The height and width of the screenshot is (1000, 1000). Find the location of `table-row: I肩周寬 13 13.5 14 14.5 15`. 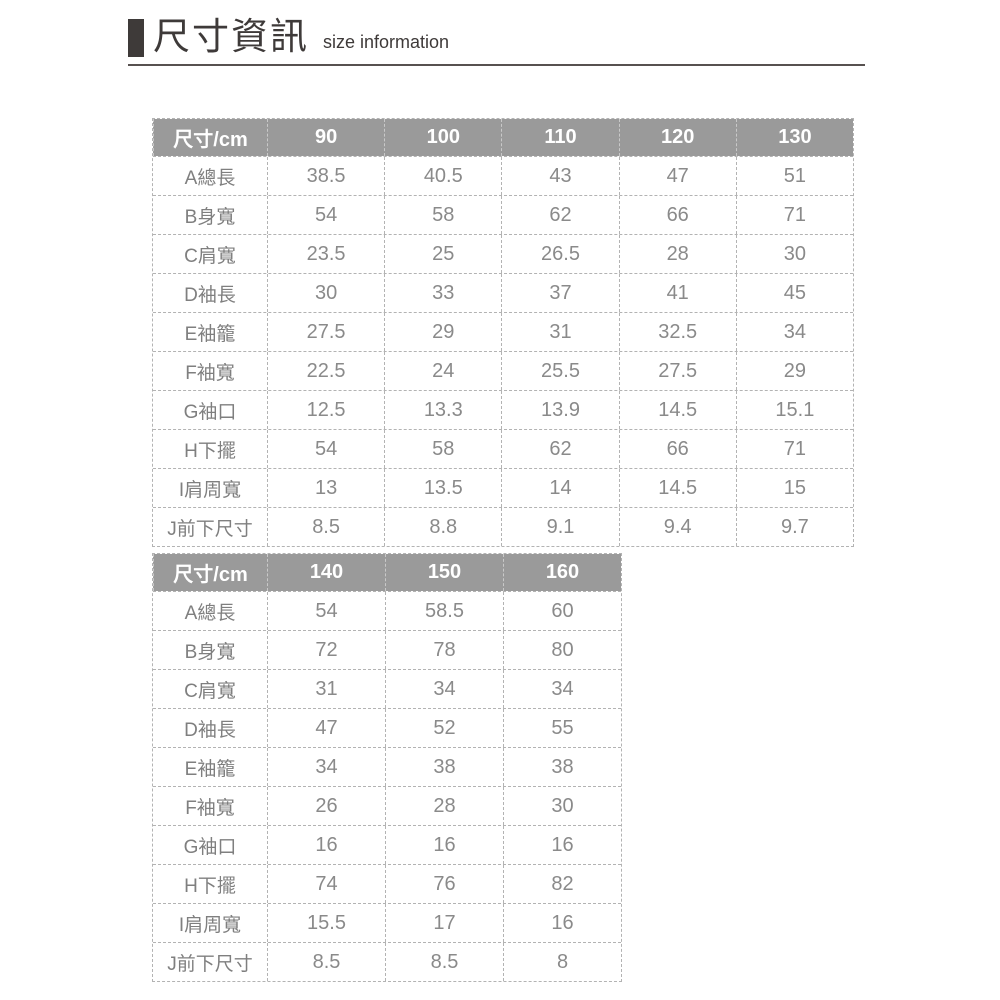

table-row: I肩周寬 13 13.5 14 14.5 15 is located at coordinates (503, 487).